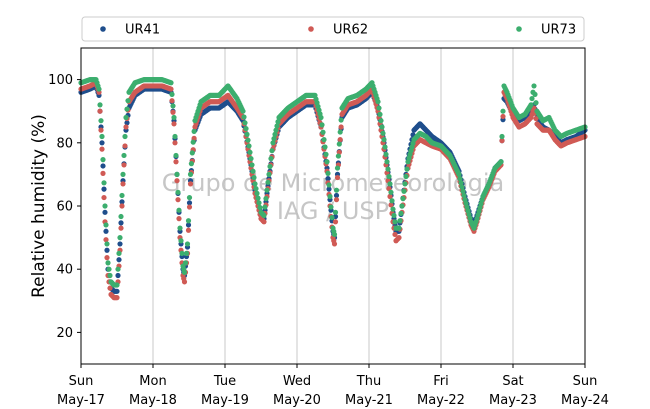 The image size is (650, 409). I want to click on legend-marker-ur41, so click(103, 29).